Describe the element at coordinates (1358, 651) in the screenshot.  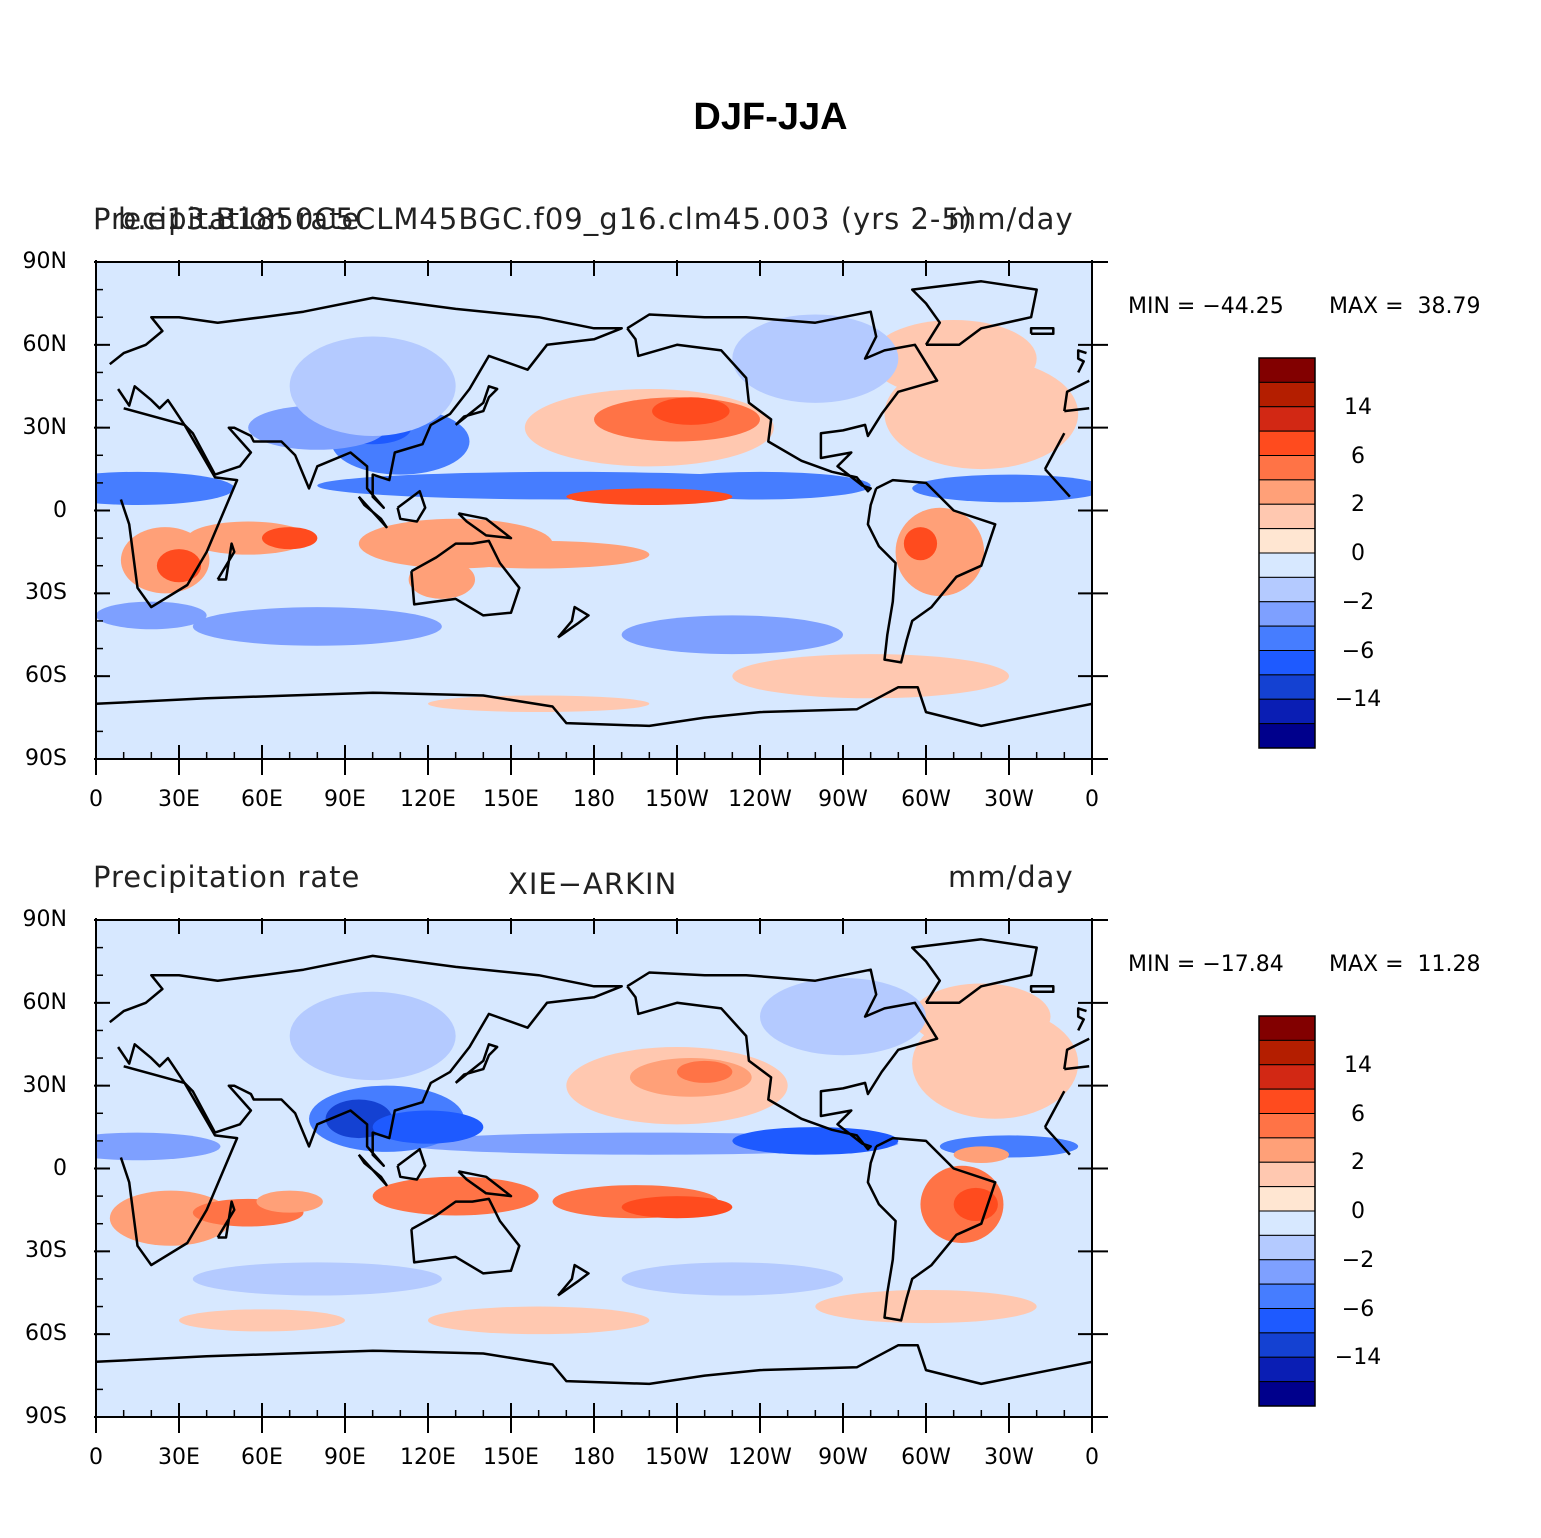
I see `colorbar-label: −6` at that location.